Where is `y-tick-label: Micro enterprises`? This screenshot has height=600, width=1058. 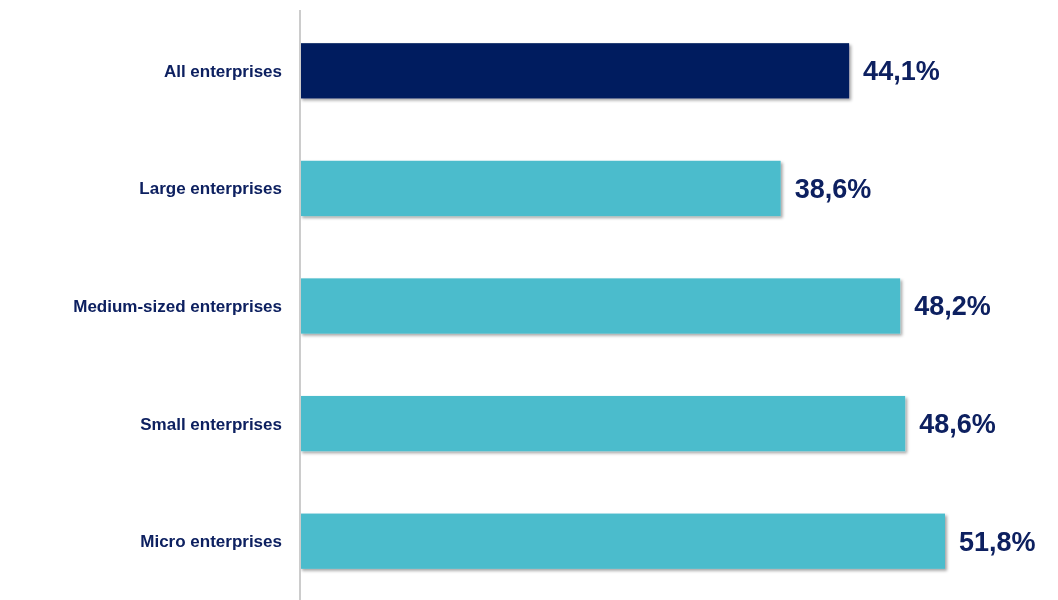
y-tick-label: Micro enterprises is located at coordinates (211, 542).